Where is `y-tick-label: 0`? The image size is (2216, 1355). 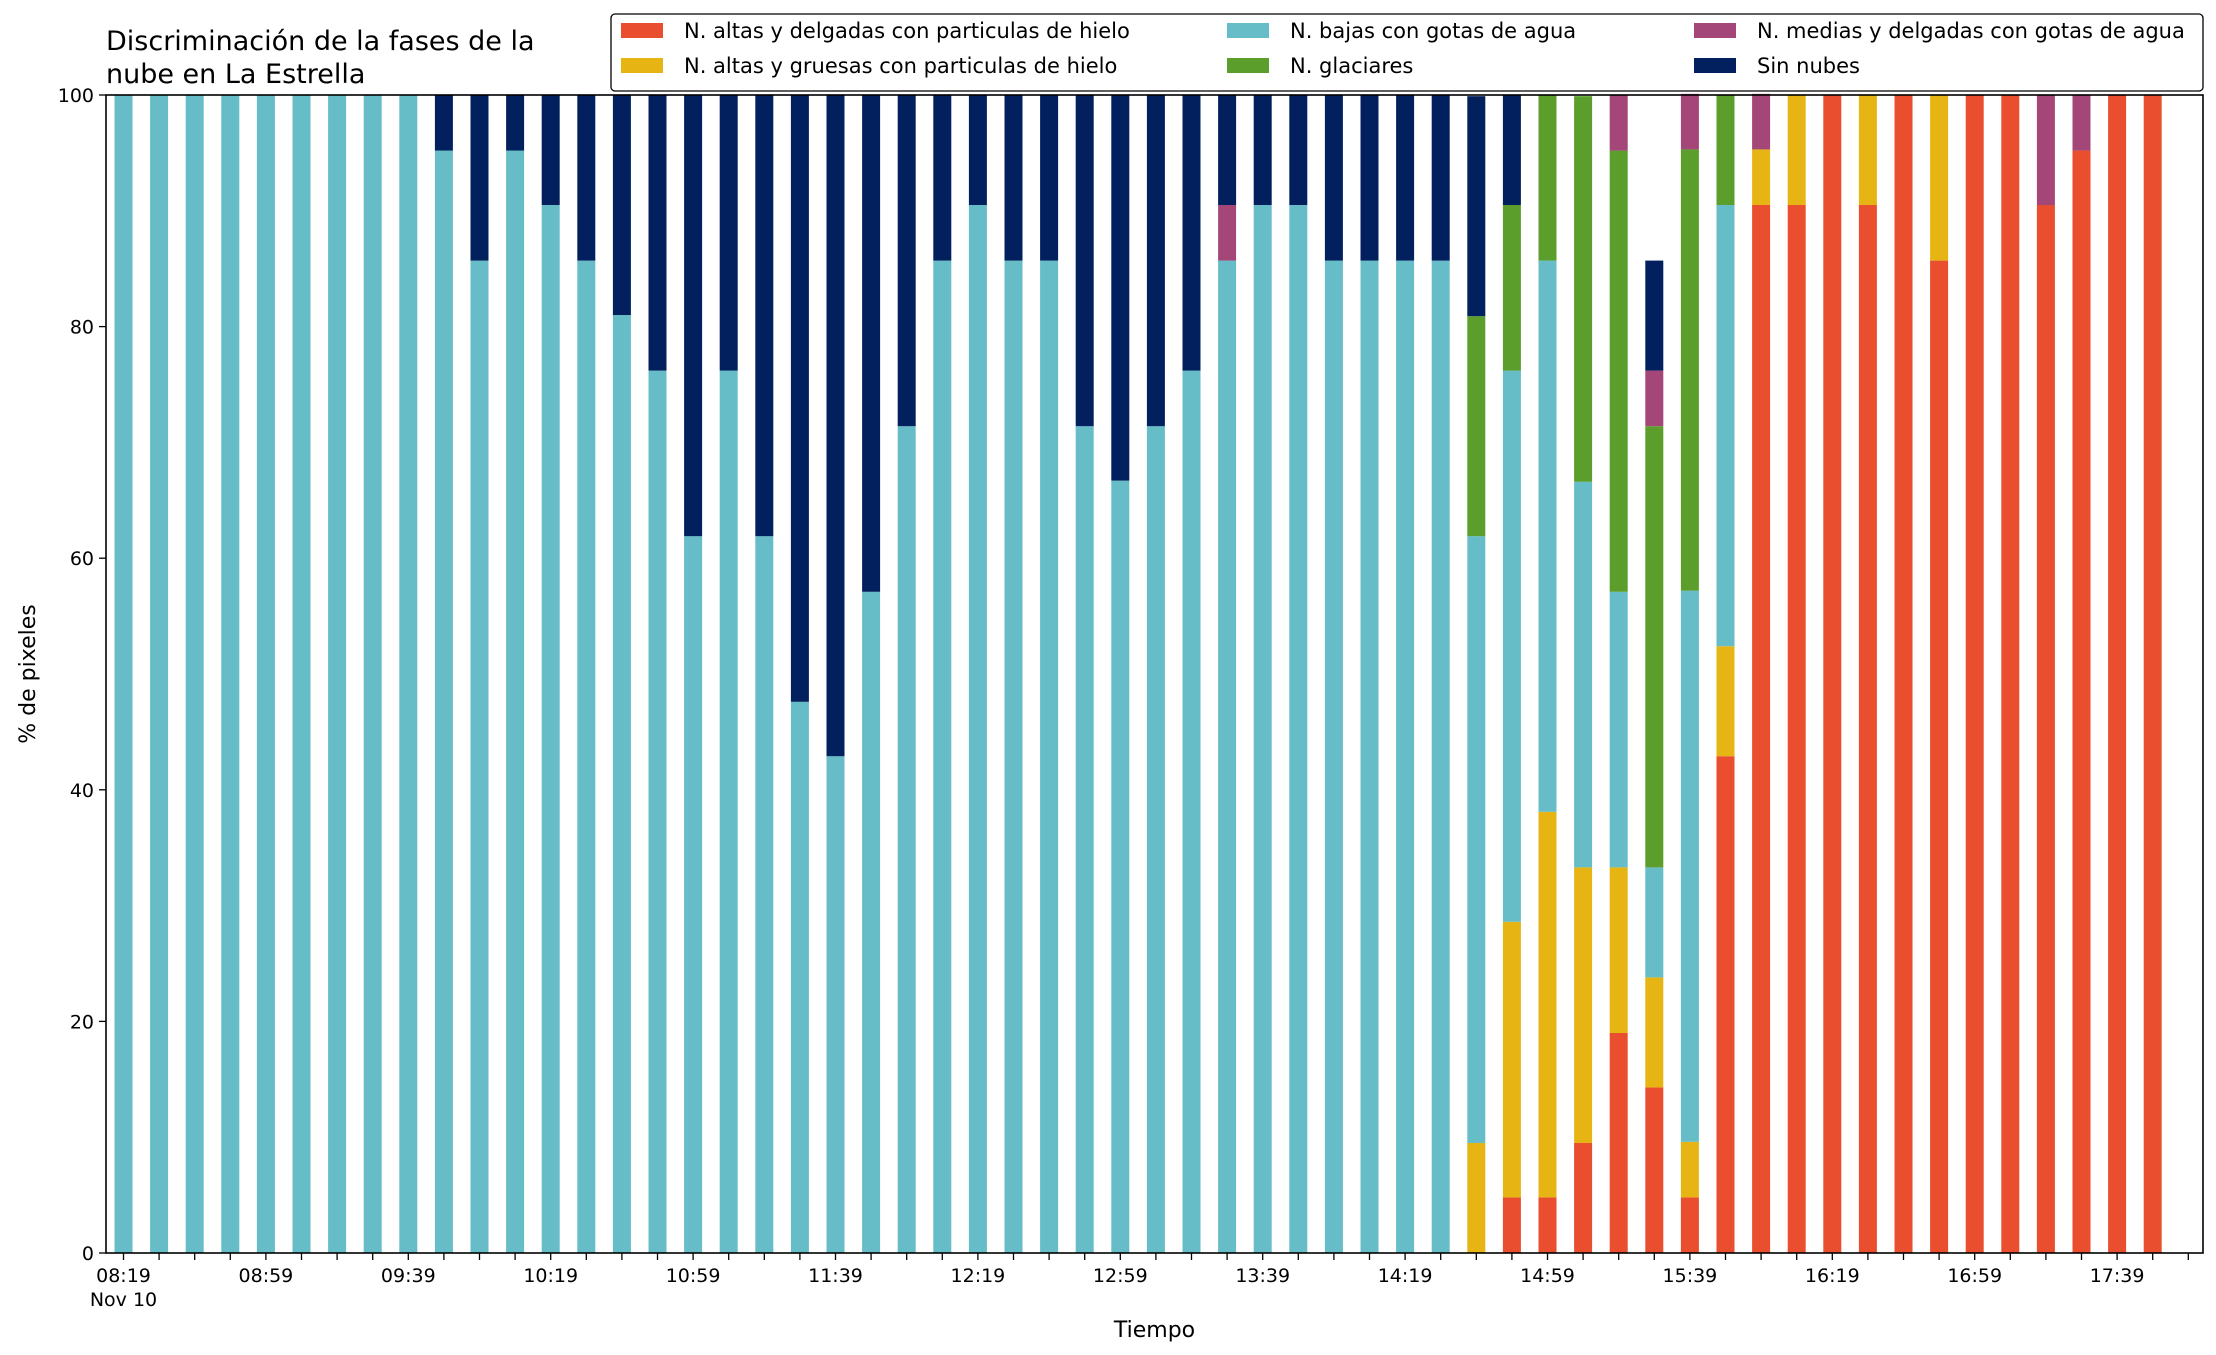 y-tick-label: 0 is located at coordinates (88, 1254).